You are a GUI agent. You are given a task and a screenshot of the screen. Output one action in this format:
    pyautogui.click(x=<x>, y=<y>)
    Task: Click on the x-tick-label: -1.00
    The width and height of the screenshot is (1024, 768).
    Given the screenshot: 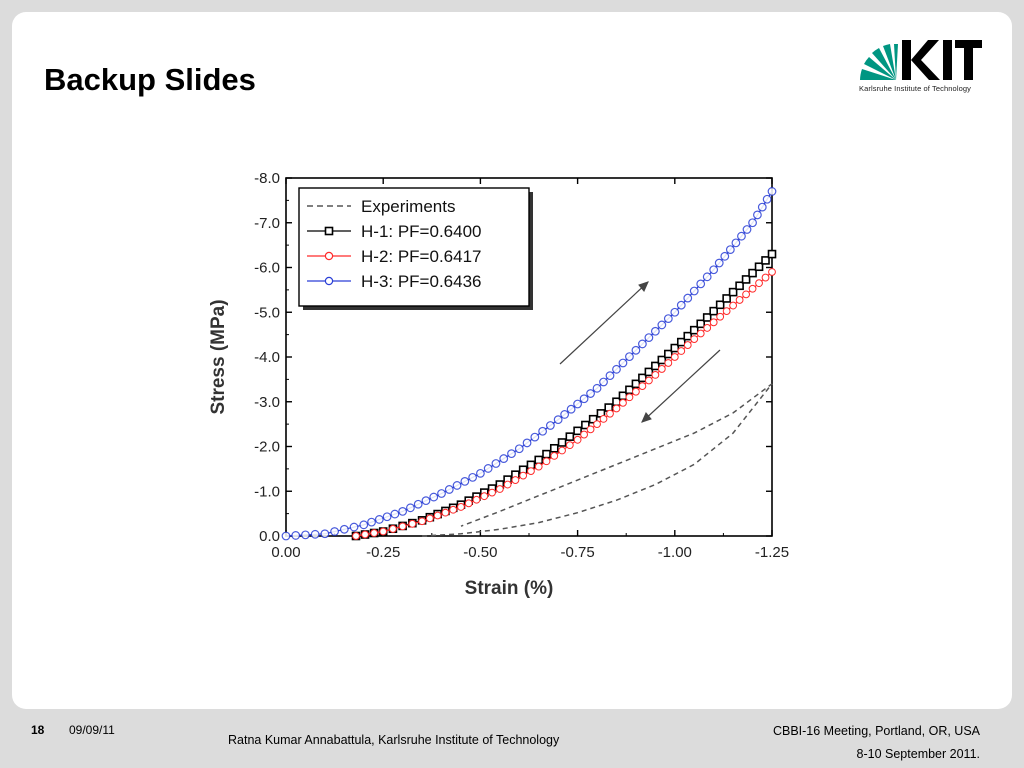 What is the action you would take?
    pyautogui.click(x=675, y=552)
    